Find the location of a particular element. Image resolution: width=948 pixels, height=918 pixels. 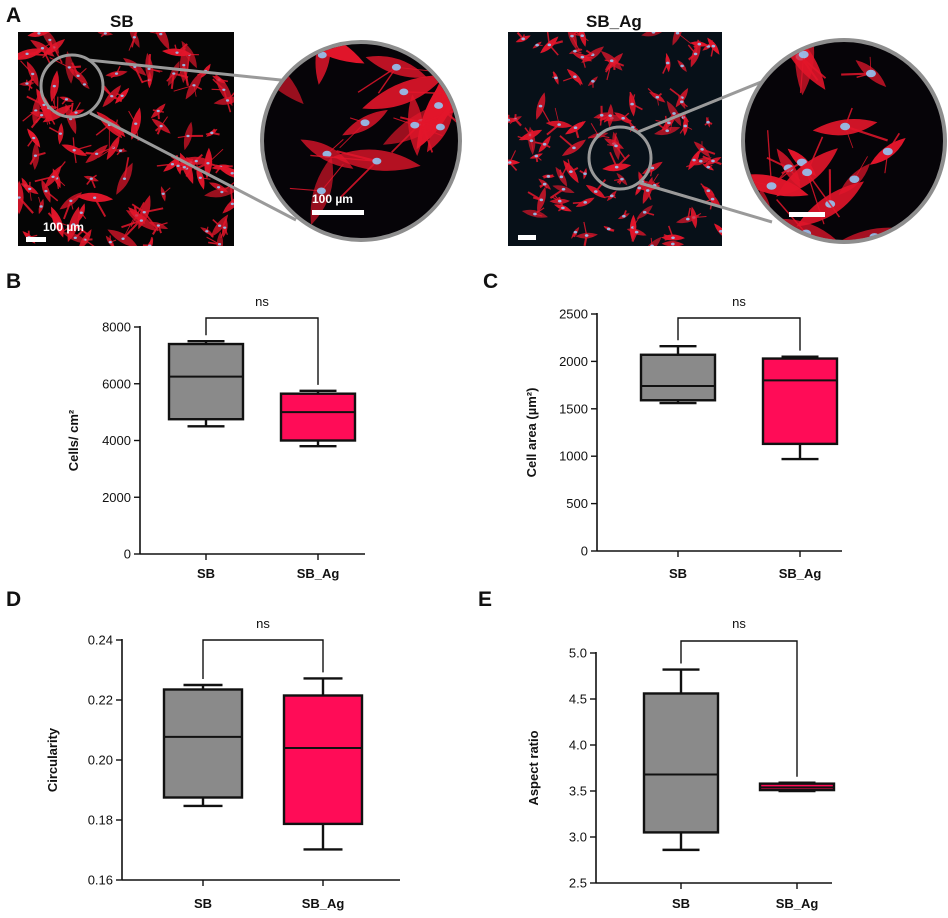

y-tick-label: 2000 is located at coordinates (573, 361).